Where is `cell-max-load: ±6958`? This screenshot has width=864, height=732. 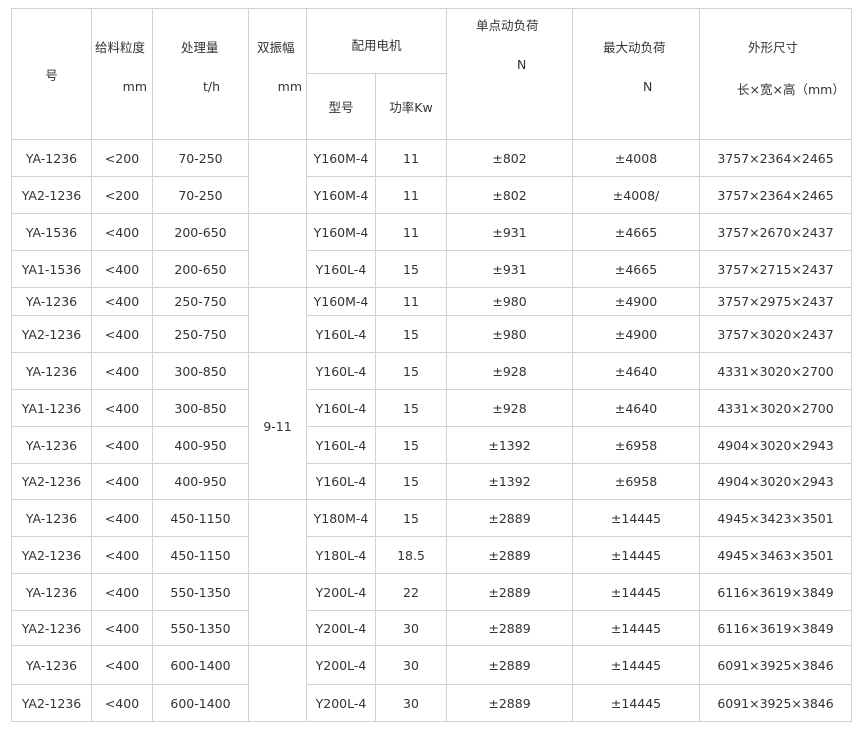 cell-max-load: ±6958 is located at coordinates (636, 481).